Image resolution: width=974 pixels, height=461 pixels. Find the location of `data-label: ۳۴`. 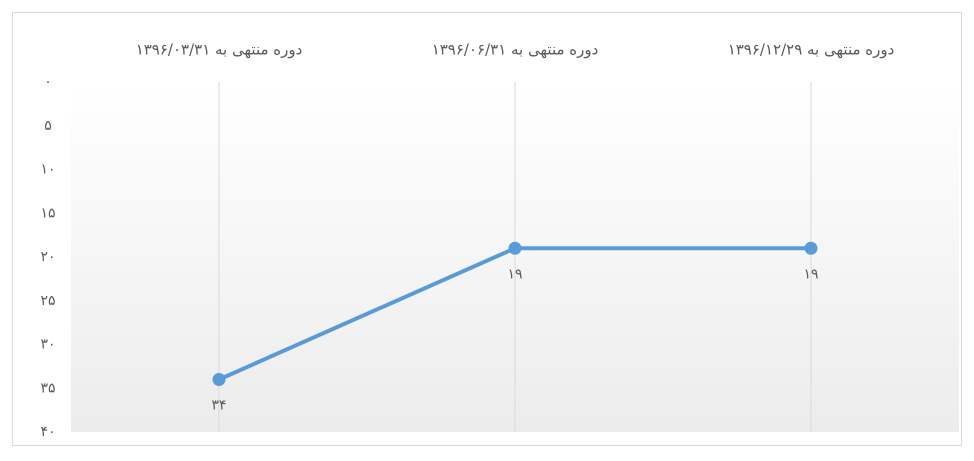

data-label: ۳۴ is located at coordinates (218, 406).